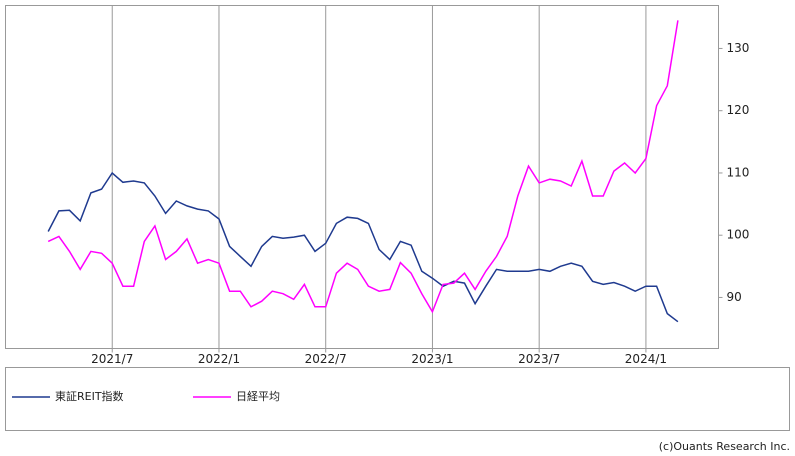  Describe the element at coordinates (326, 359) in the screenshot. I see `x-tick-label: 2022/7` at that location.